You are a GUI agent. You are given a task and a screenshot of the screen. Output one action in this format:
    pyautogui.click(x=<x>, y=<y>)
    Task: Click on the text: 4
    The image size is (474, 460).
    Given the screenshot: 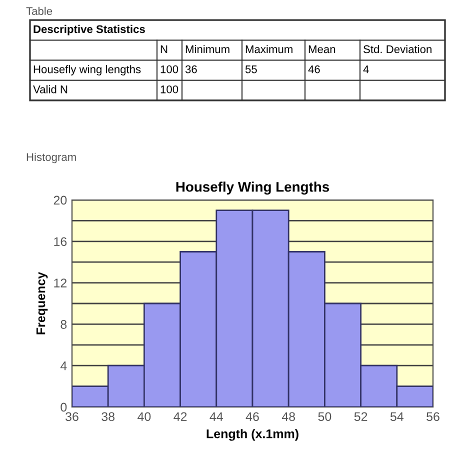 What is the action you would take?
    pyautogui.click(x=366, y=69)
    